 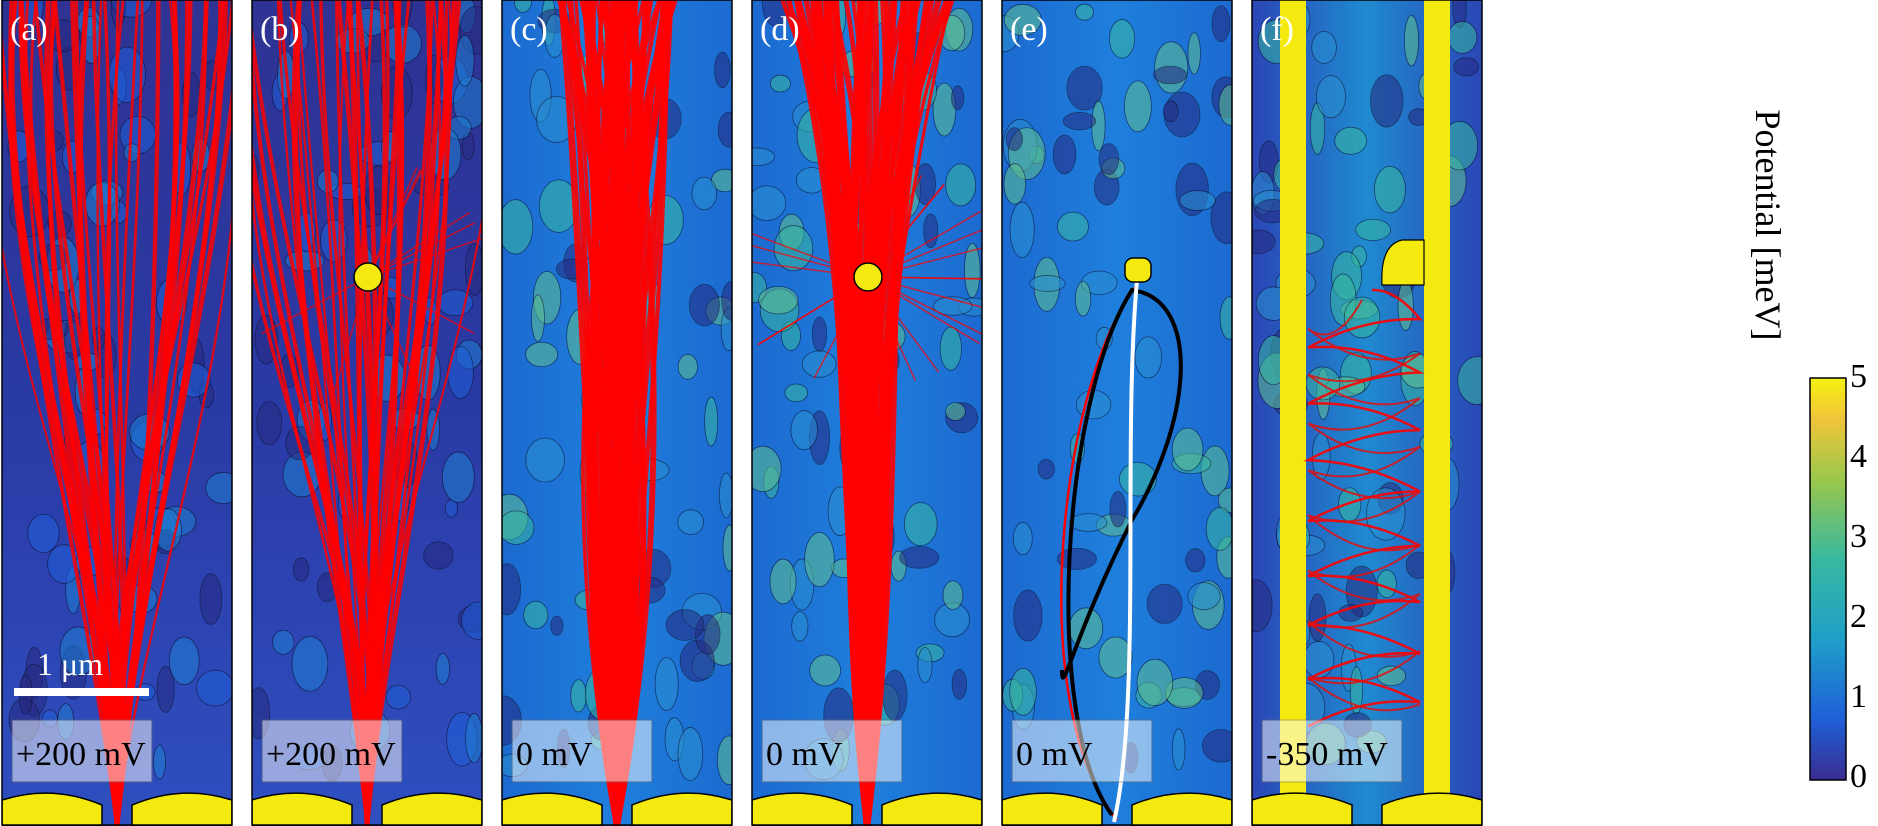 I want to click on colorbar-tick-1: 1, so click(x=1858, y=696).